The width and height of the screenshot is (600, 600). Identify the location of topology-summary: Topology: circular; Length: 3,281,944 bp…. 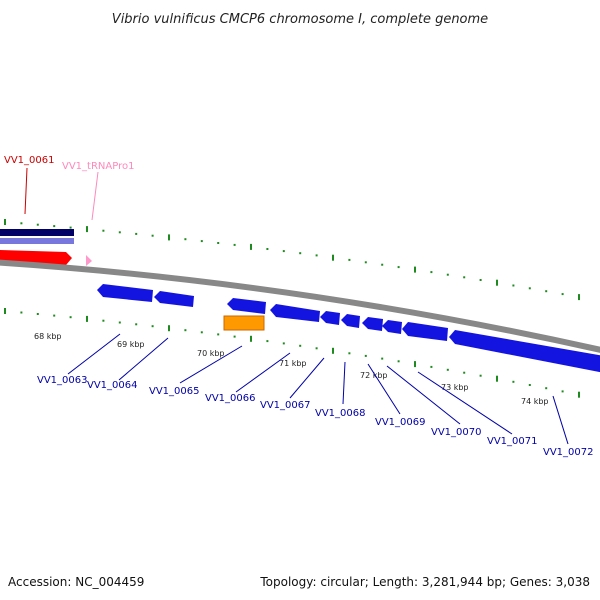
(424, 582).